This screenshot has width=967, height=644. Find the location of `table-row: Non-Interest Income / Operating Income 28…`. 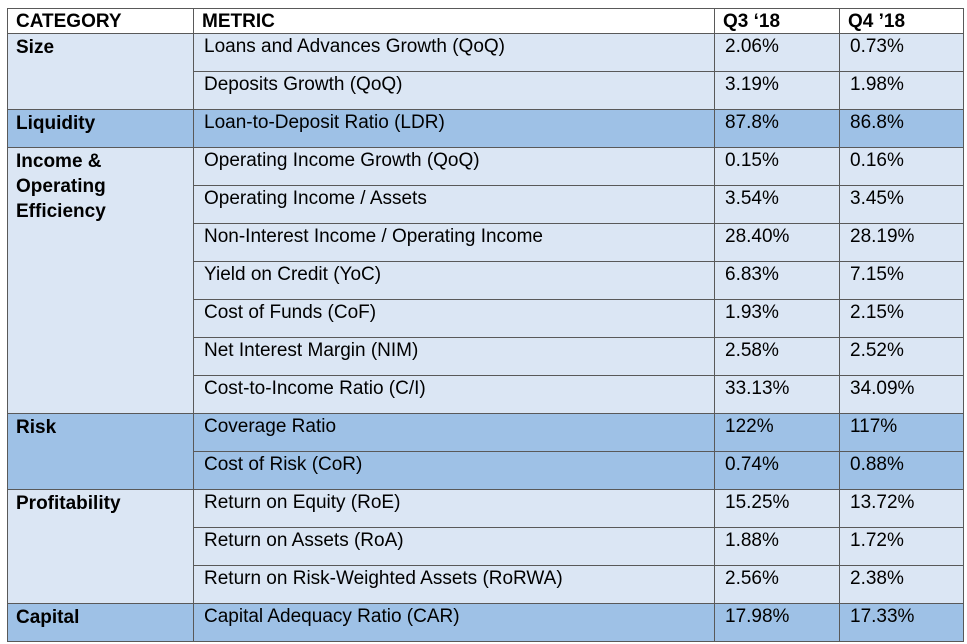

table-row: Non-Interest Income / Operating Income 28… is located at coordinates (486, 242).